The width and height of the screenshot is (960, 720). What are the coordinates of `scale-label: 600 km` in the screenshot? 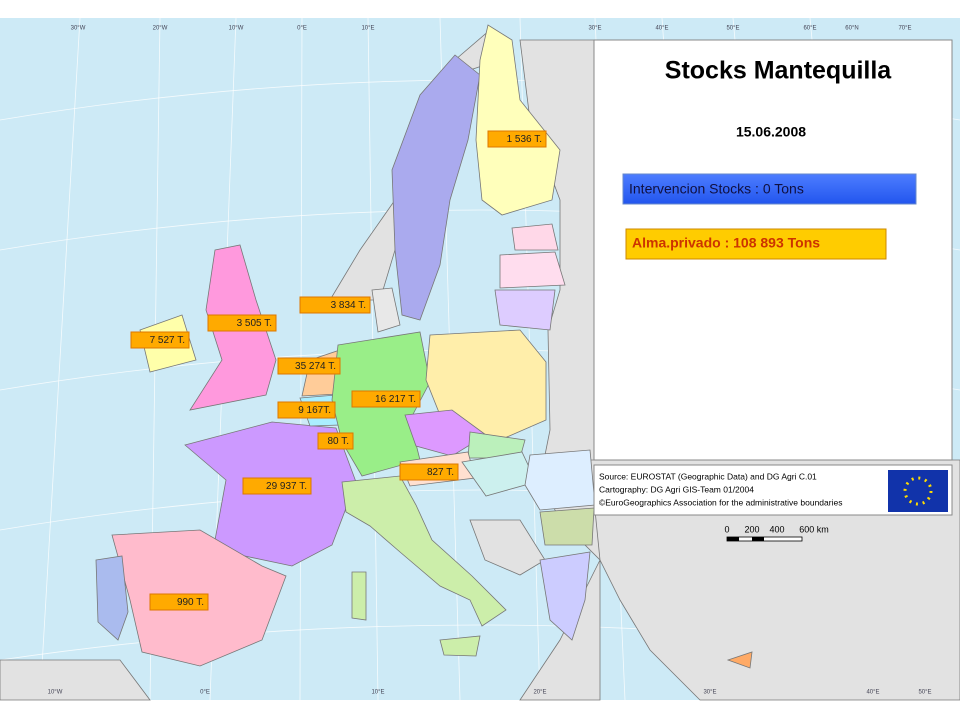 It's located at (814, 529).